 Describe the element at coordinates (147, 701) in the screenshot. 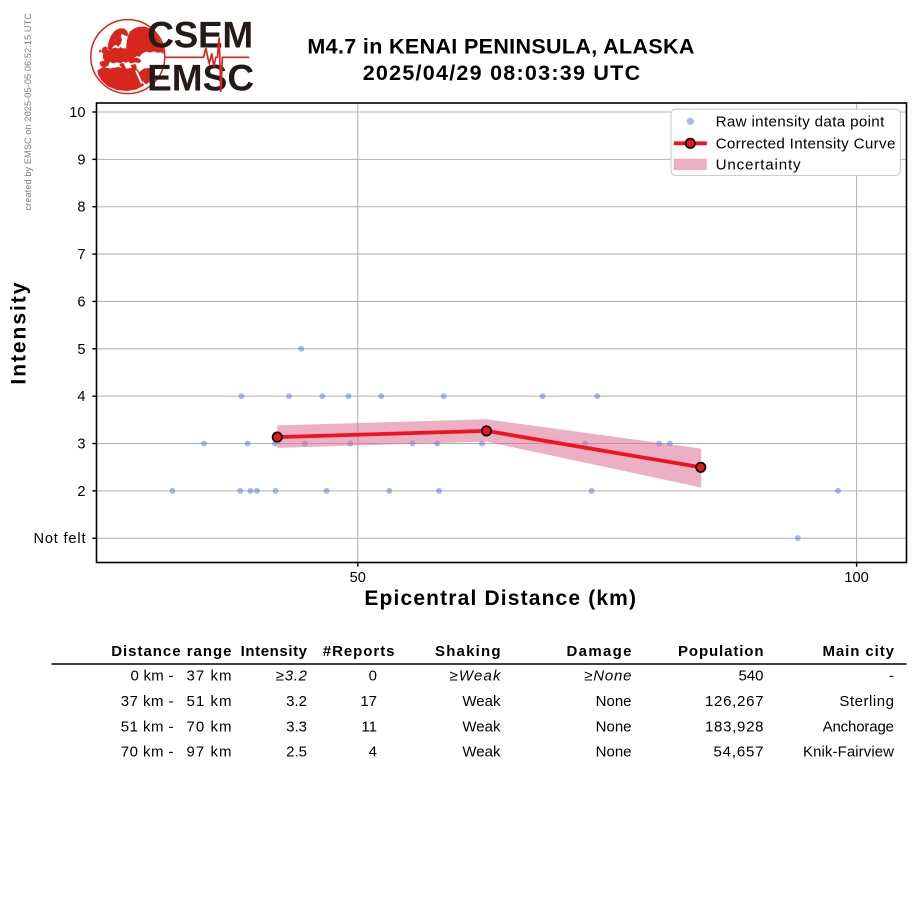

I see `svg-text: 37 km -` at that location.